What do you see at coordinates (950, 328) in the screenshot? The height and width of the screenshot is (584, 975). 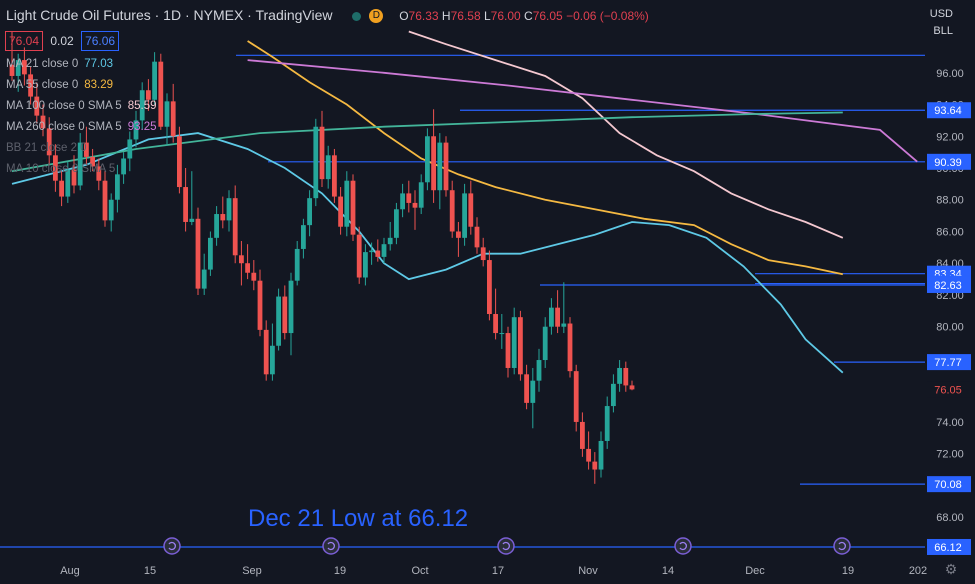 I see `price-tick-label: 80.00` at bounding box center [950, 328].